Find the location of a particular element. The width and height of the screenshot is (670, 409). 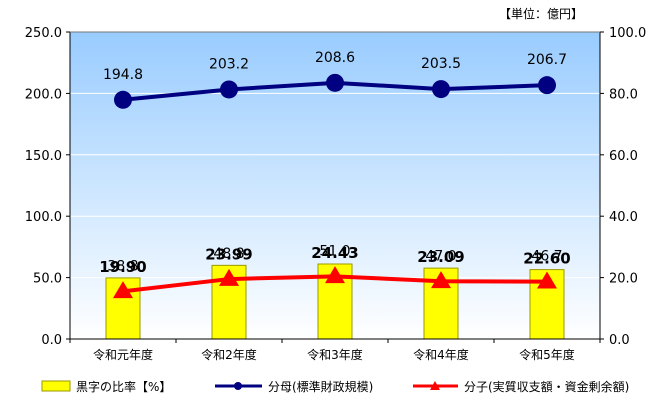

legend-label-bar: 黒字の比率【%】 is located at coordinates (123, 386).